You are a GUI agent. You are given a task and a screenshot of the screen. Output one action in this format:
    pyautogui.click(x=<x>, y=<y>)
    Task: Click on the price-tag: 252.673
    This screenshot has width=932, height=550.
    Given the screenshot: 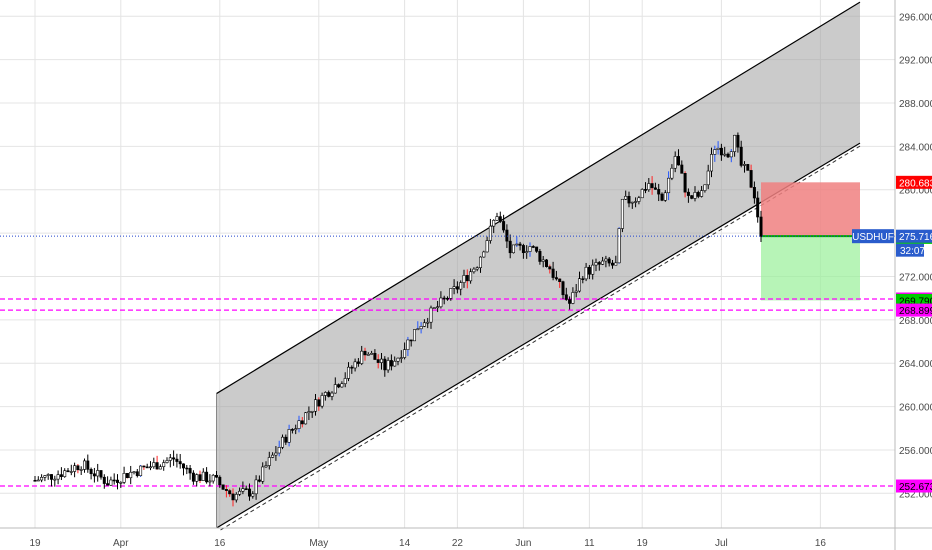 What is the action you would take?
    pyautogui.click(x=915, y=487)
    